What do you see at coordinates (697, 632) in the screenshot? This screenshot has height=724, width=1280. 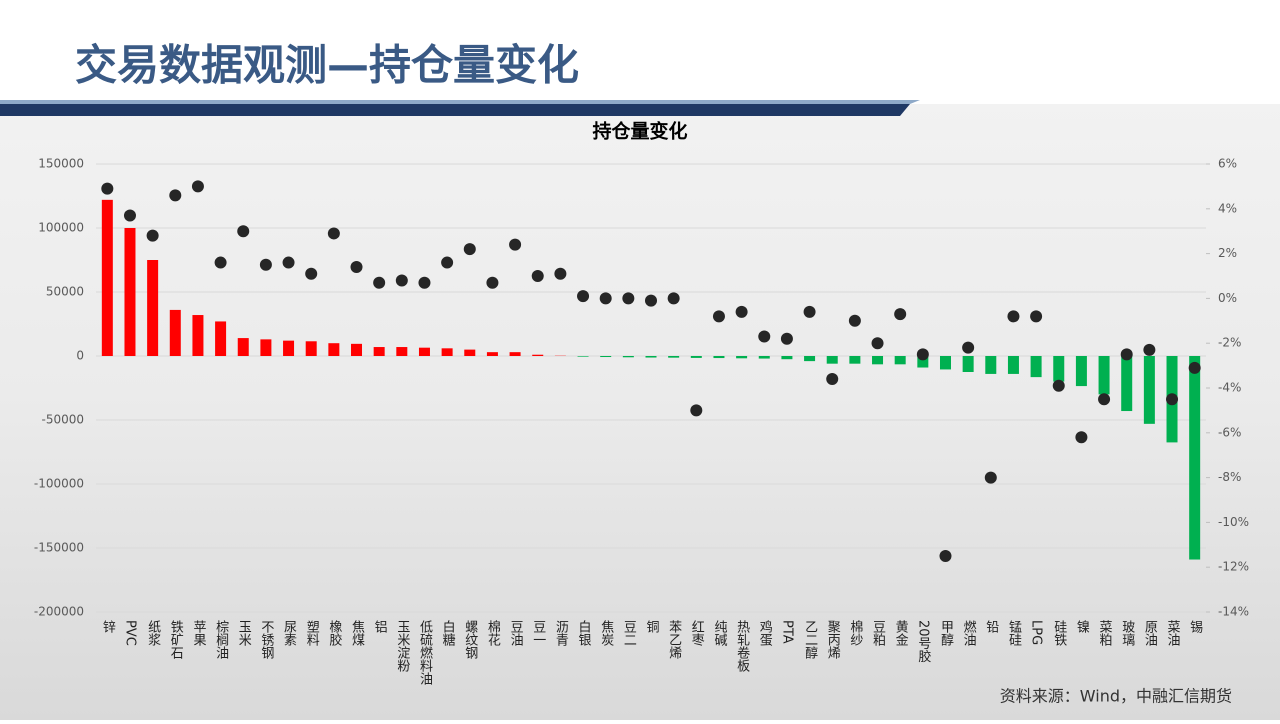 I see `x-tick-label: 红枣` at bounding box center [697, 632].